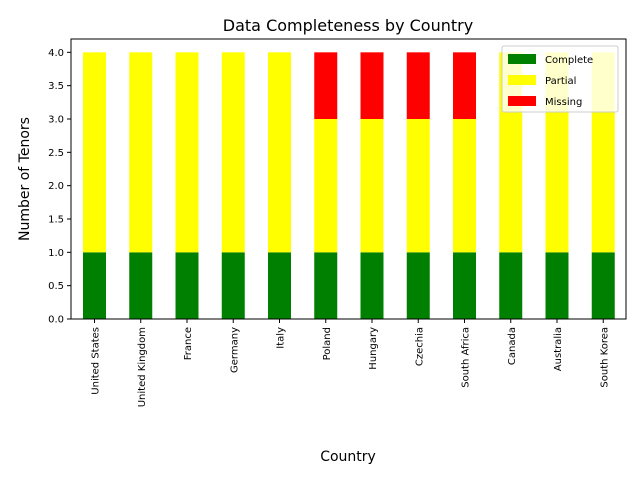 The width and height of the screenshot is (640, 480). What do you see at coordinates (96, 361) in the screenshot?
I see `x-tick-label: United States` at bounding box center [96, 361].